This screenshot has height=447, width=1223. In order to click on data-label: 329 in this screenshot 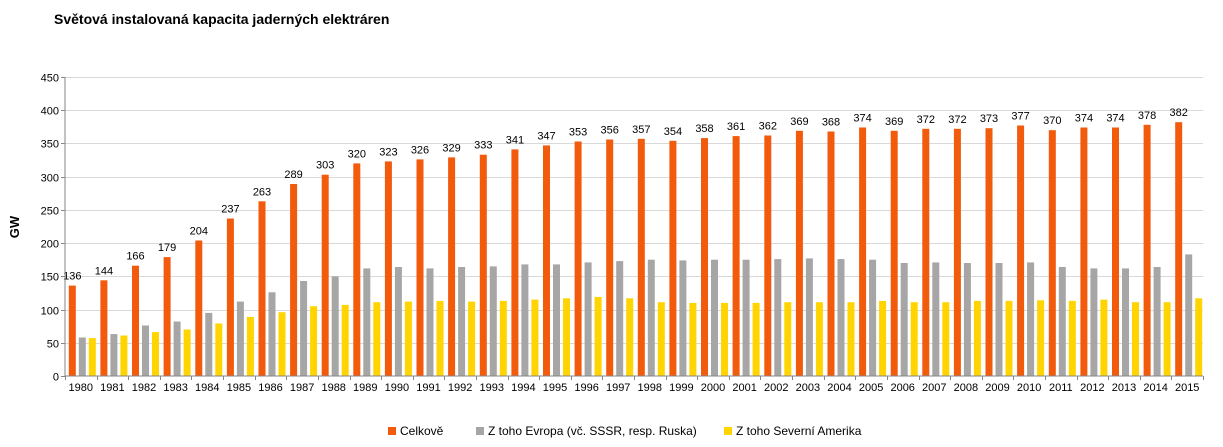, I will do `click(451, 148)`.